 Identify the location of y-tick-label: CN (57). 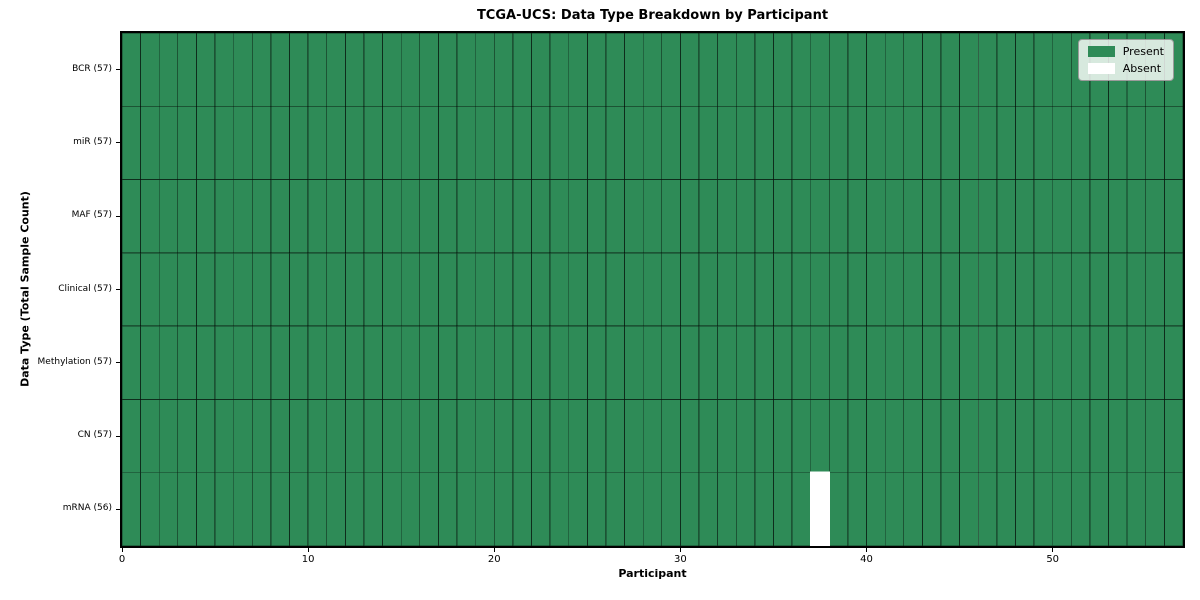
(94, 435).